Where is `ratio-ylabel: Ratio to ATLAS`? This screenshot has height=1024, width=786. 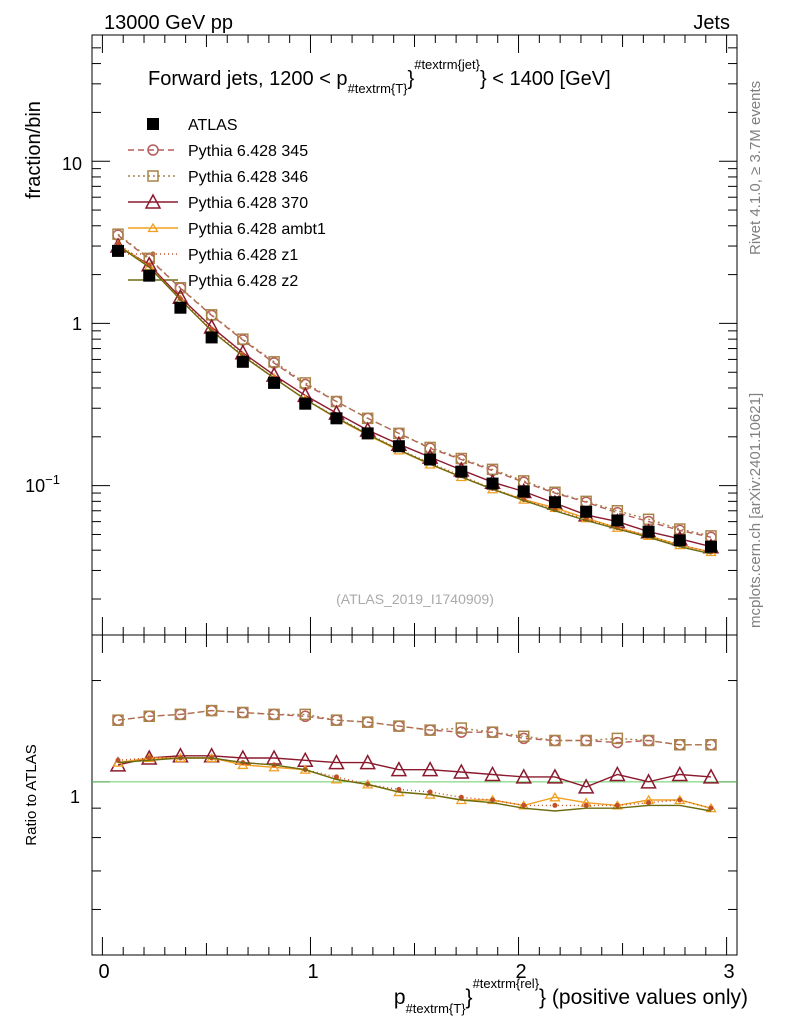
ratio-ylabel: Ratio to ATLAS is located at coordinates (31, 794).